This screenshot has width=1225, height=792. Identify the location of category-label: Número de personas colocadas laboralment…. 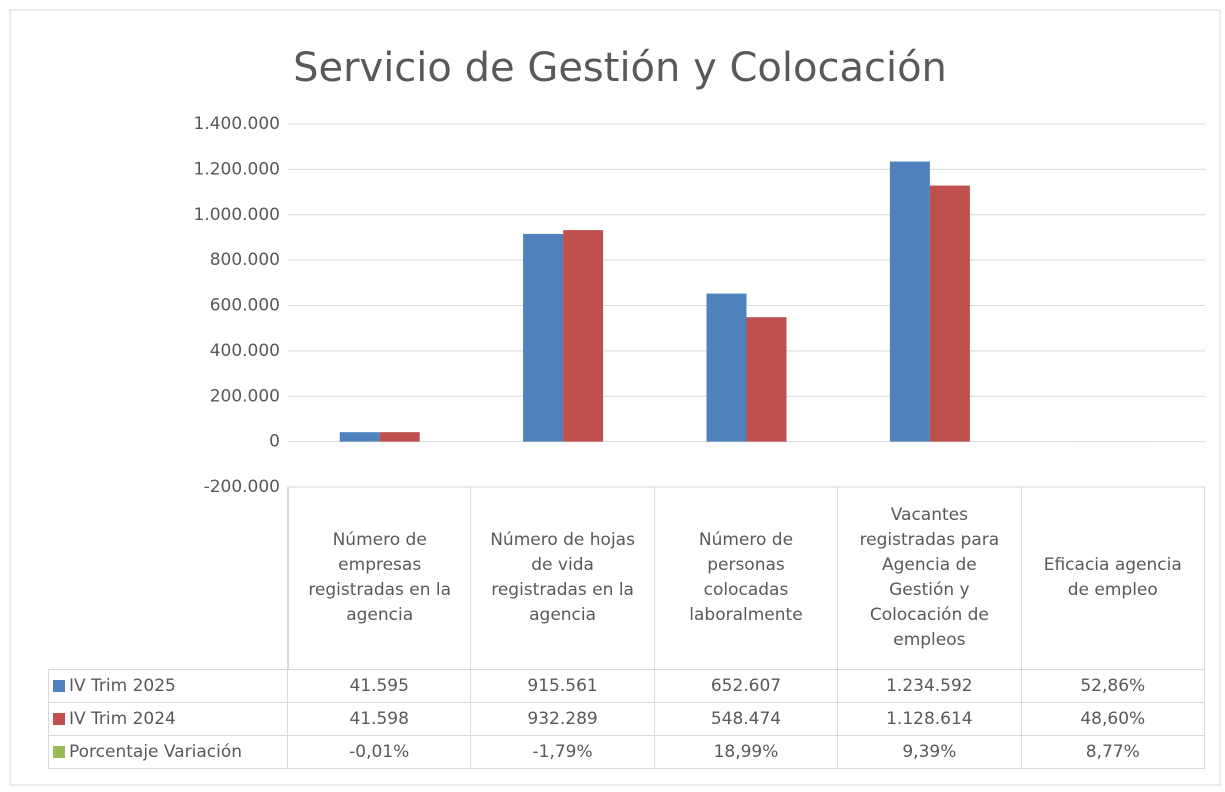
(746, 578).